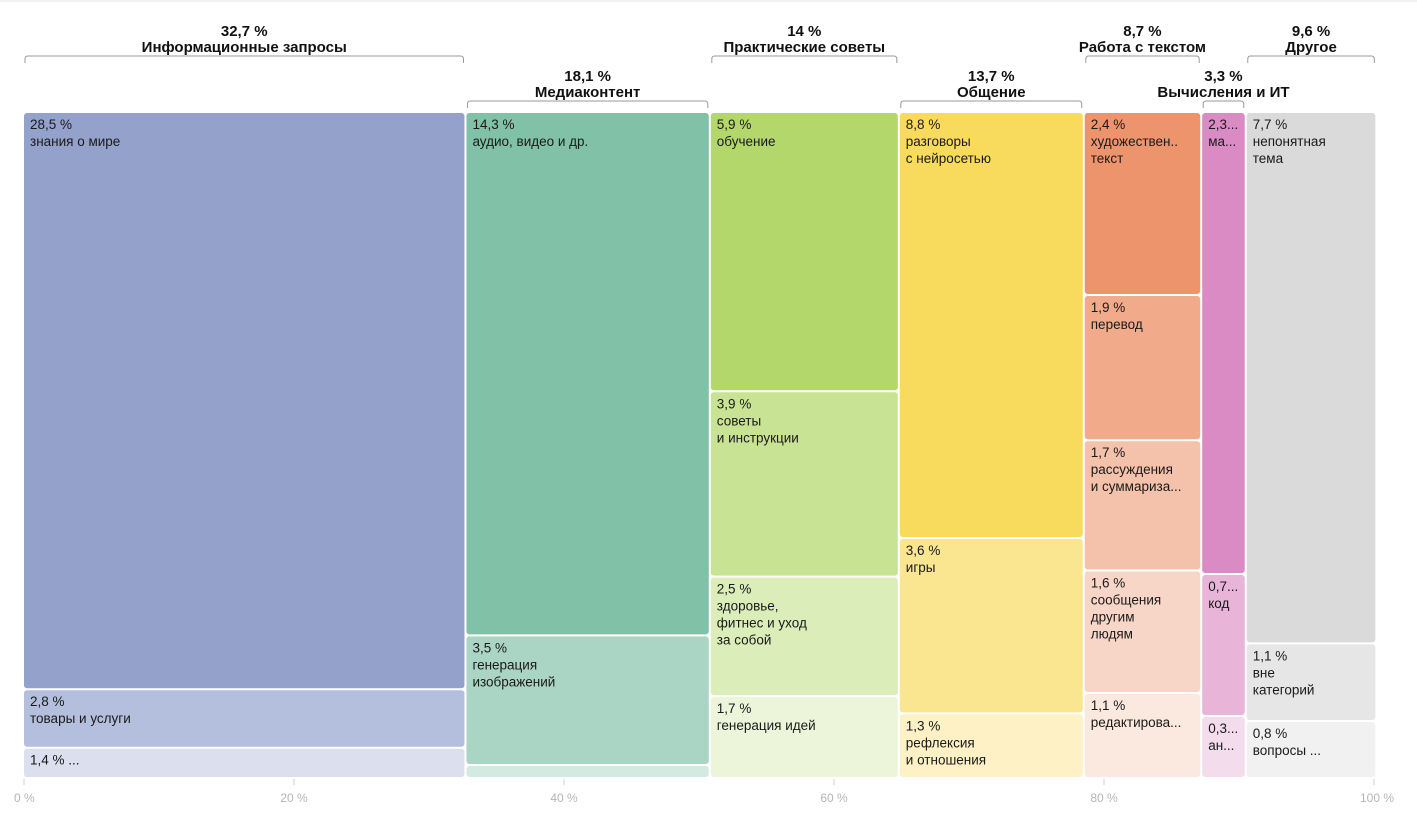 Image resolution: width=1417 pixels, height=825 pixels. What do you see at coordinates (47, 701) in the screenshot?
I see `cell-percent-label: 2,8 %` at bounding box center [47, 701].